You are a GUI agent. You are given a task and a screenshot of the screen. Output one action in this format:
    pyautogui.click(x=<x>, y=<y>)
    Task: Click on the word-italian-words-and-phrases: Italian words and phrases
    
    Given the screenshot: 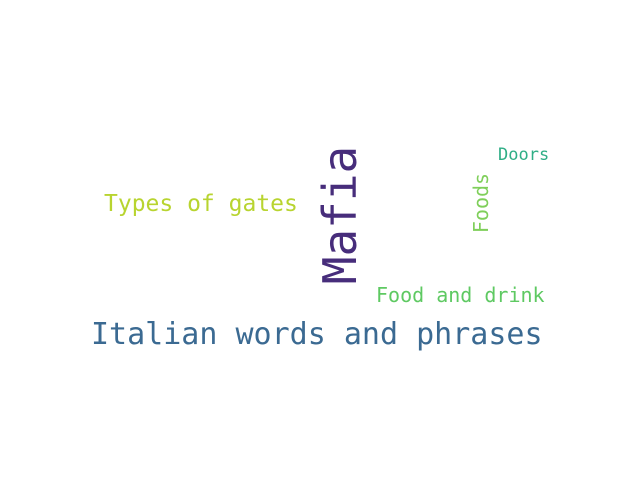 What is the action you would take?
    pyautogui.click(x=317, y=334)
    